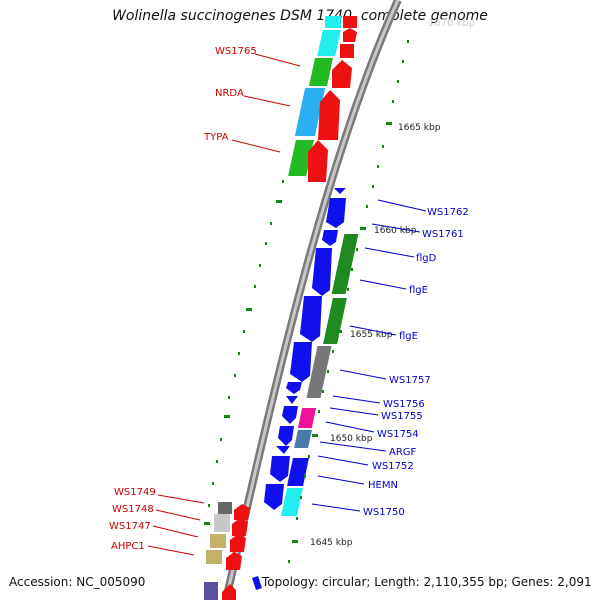  I want to click on gene-arrow-blue-ws1756, so click(290, 415).